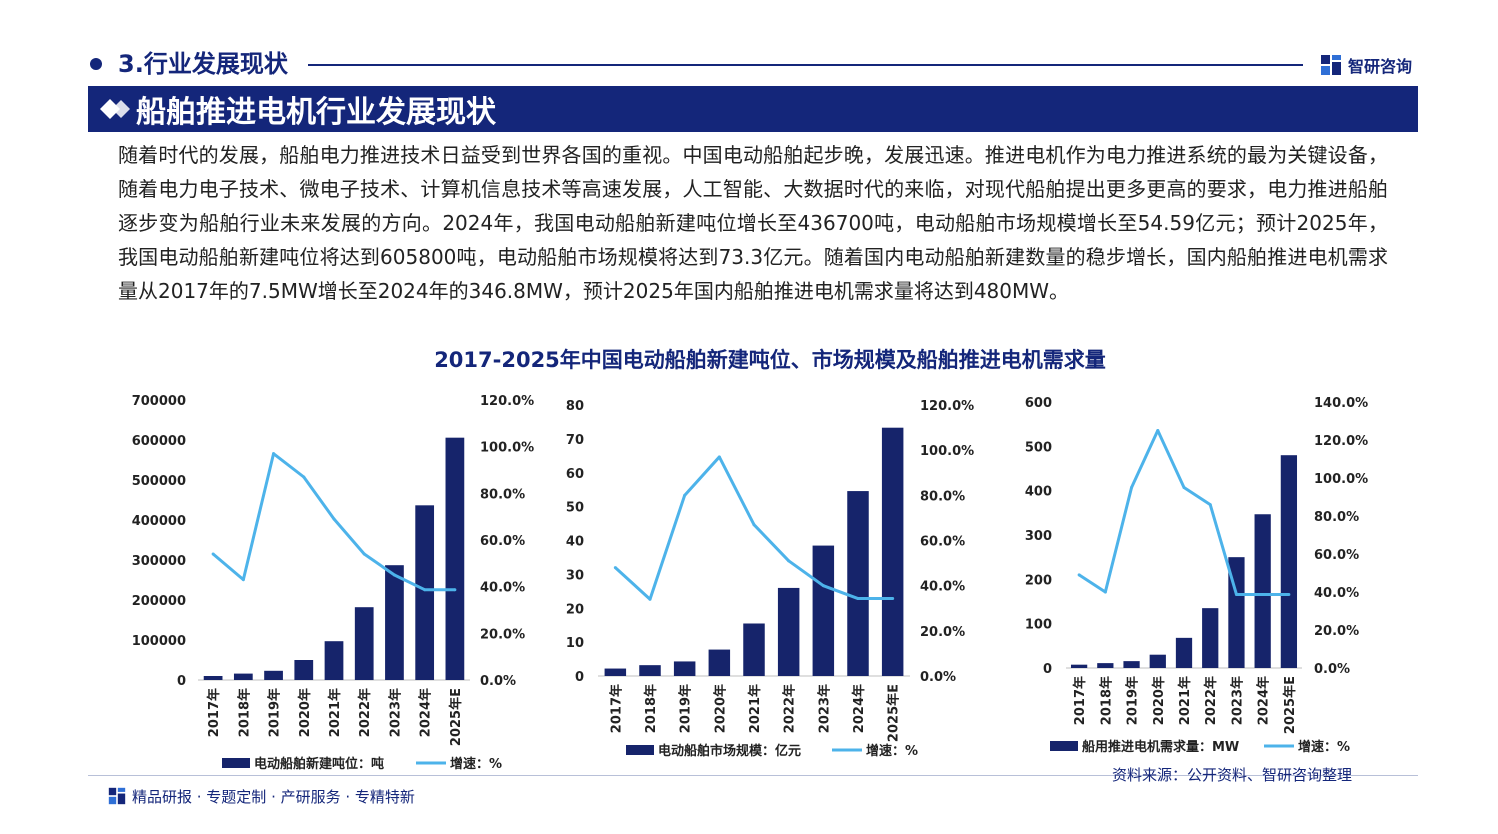  I want to click on legend-label-bar: 电动船舶新建吨位：吨, so click(319, 764).